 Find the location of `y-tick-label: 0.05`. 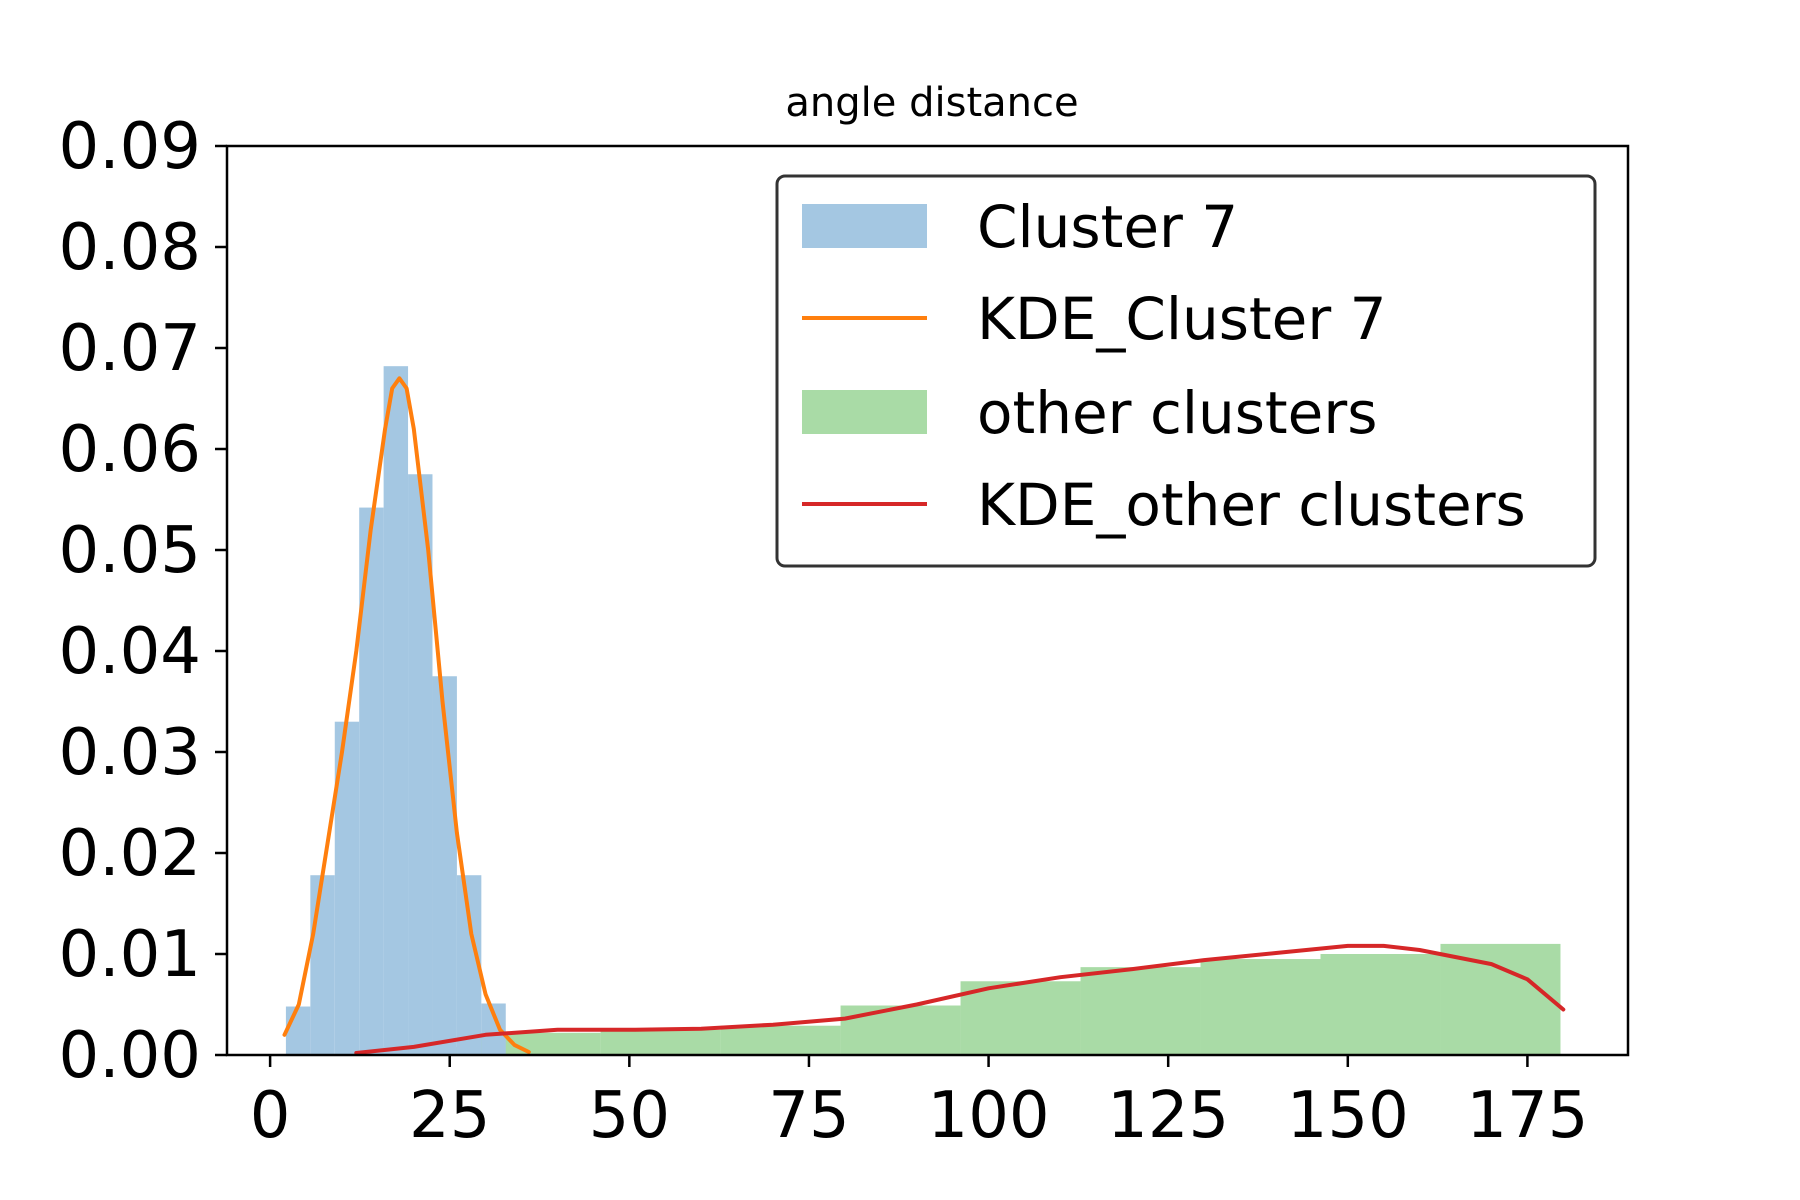

y-tick-label: 0.05 is located at coordinates (130, 551).